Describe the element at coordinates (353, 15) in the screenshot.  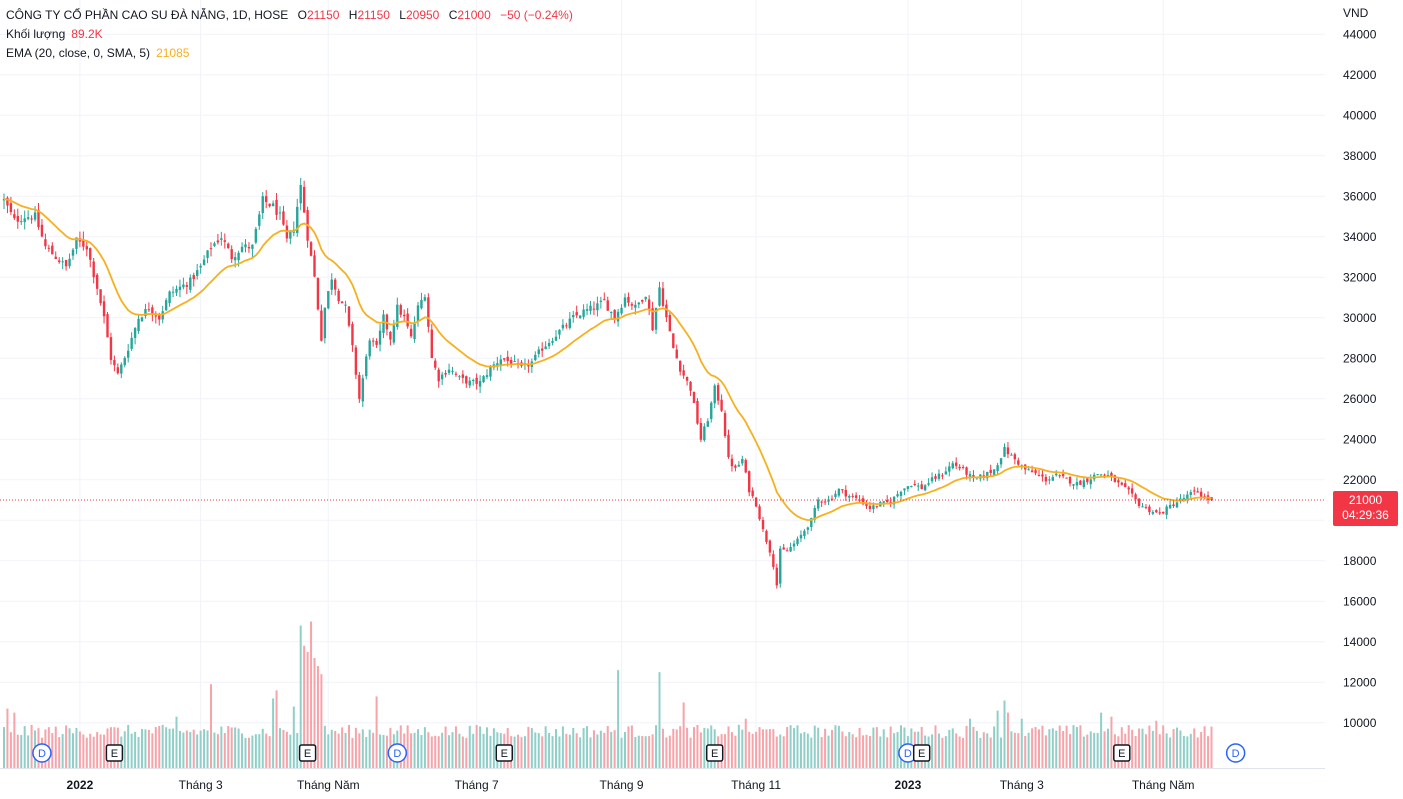
I see `high-label: H` at that location.